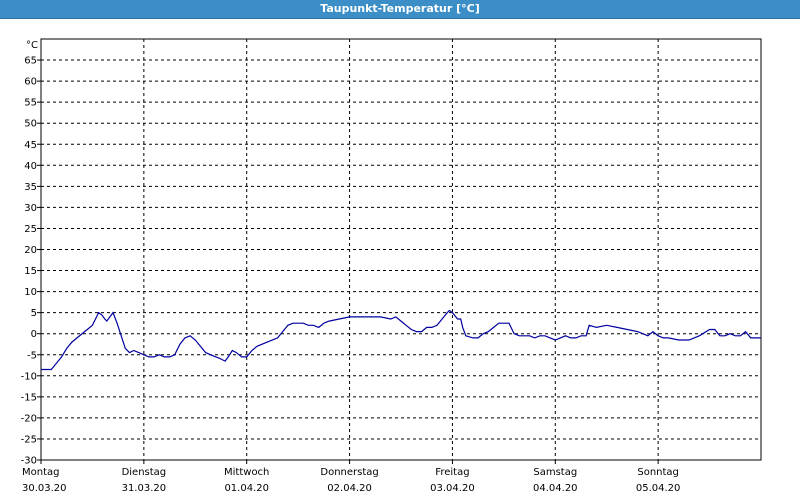 The height and width of the screenshot is (504, 800). What do you see at coordinates (29, 418) in the screenshot?
I see `y-tick-label: -20` at bounding box center [29, 418].